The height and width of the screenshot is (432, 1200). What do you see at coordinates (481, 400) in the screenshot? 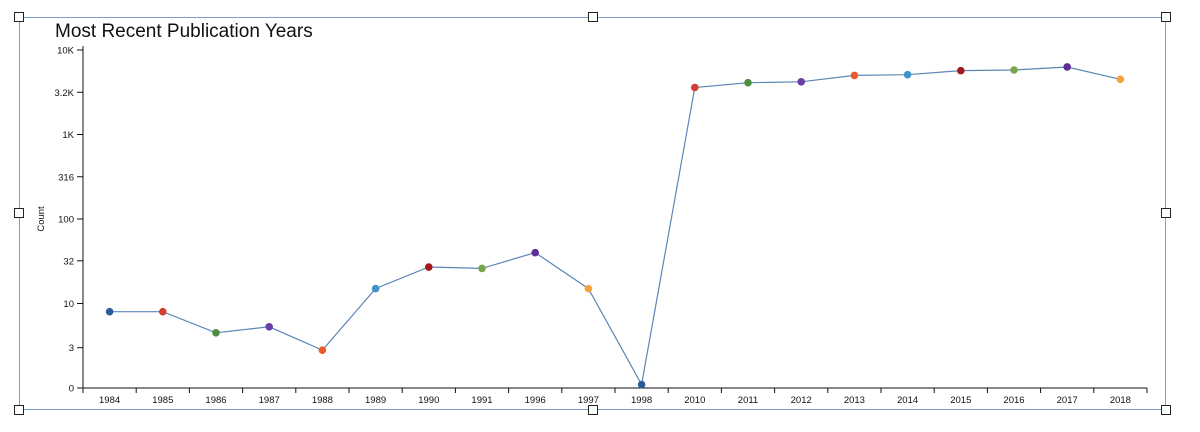
I see `x-tick-label: 1991` at bounding box center [481, 400].